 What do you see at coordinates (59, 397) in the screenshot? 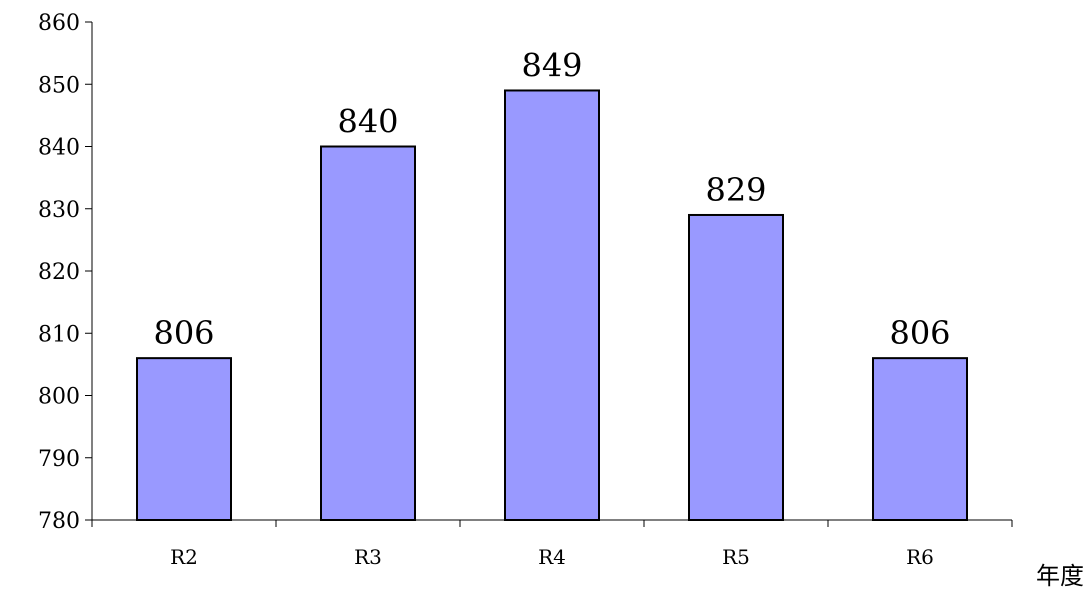
I see `y-tick-label: 800` at bounding box center [59, 397].